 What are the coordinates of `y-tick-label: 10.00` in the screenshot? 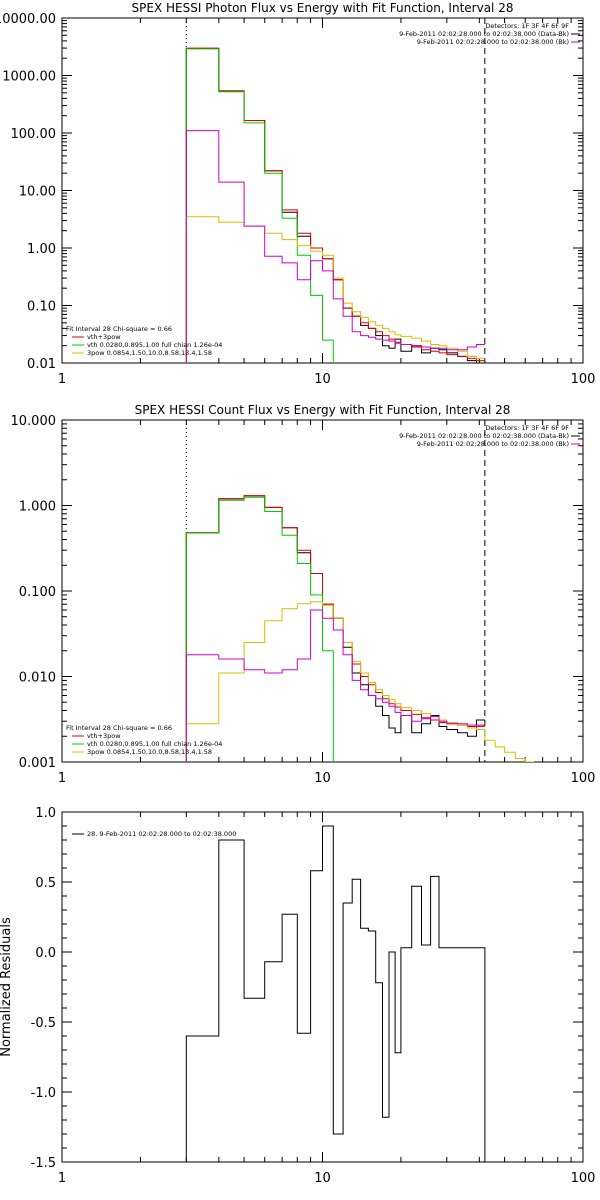 It's located at (37, 192).